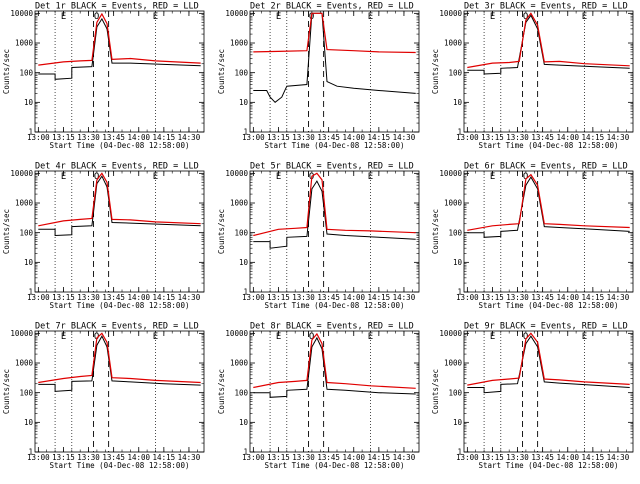 Image resolution: width=640 pixels, height=484 pixels. What do you see at coordinates (546, 7) in the screenshot?
I see `panel-title: Det 3r BLACK = Events, RED = LLD` at bounding box center [546, 7].